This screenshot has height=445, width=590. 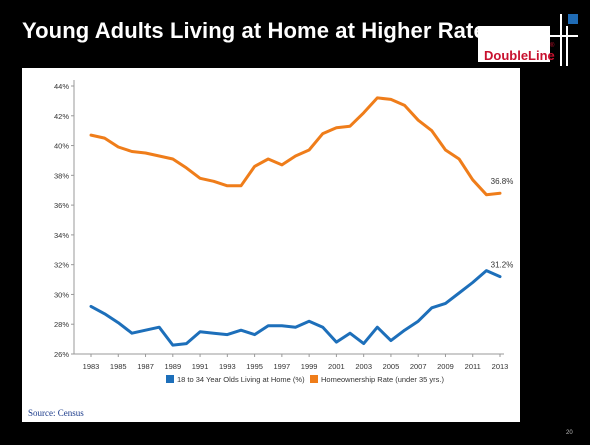 What do you see at coordinates (61, 324) in the screenshot?
I see `y-tick-label: 28%` at bounding box center [61, 324].